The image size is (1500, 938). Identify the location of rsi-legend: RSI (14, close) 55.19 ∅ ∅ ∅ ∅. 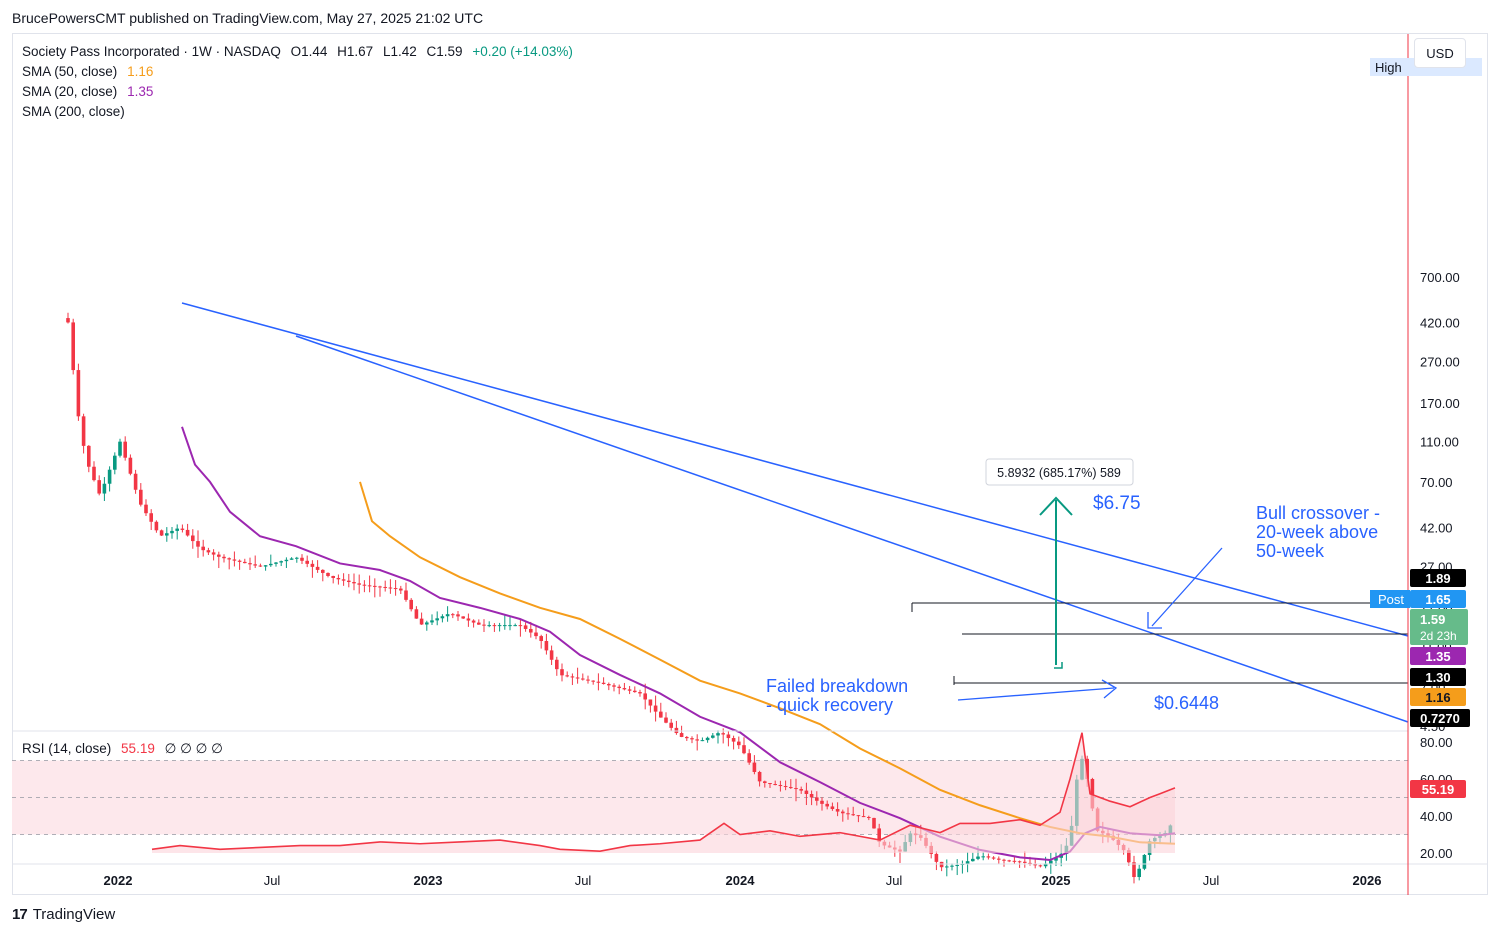
(122, 749).